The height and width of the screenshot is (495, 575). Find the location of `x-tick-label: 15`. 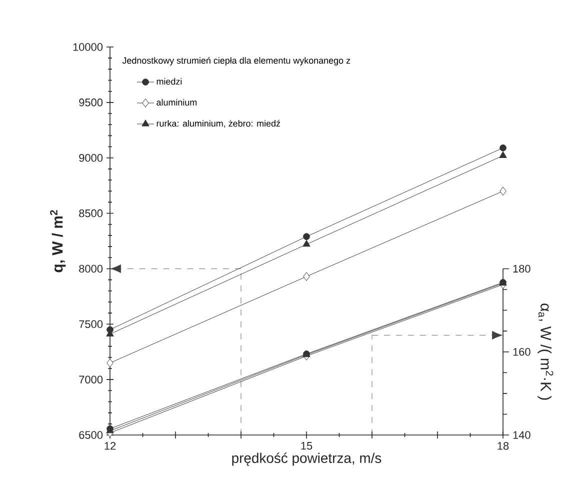

x-tick-label: 15 is located at coordinates (306, 446).